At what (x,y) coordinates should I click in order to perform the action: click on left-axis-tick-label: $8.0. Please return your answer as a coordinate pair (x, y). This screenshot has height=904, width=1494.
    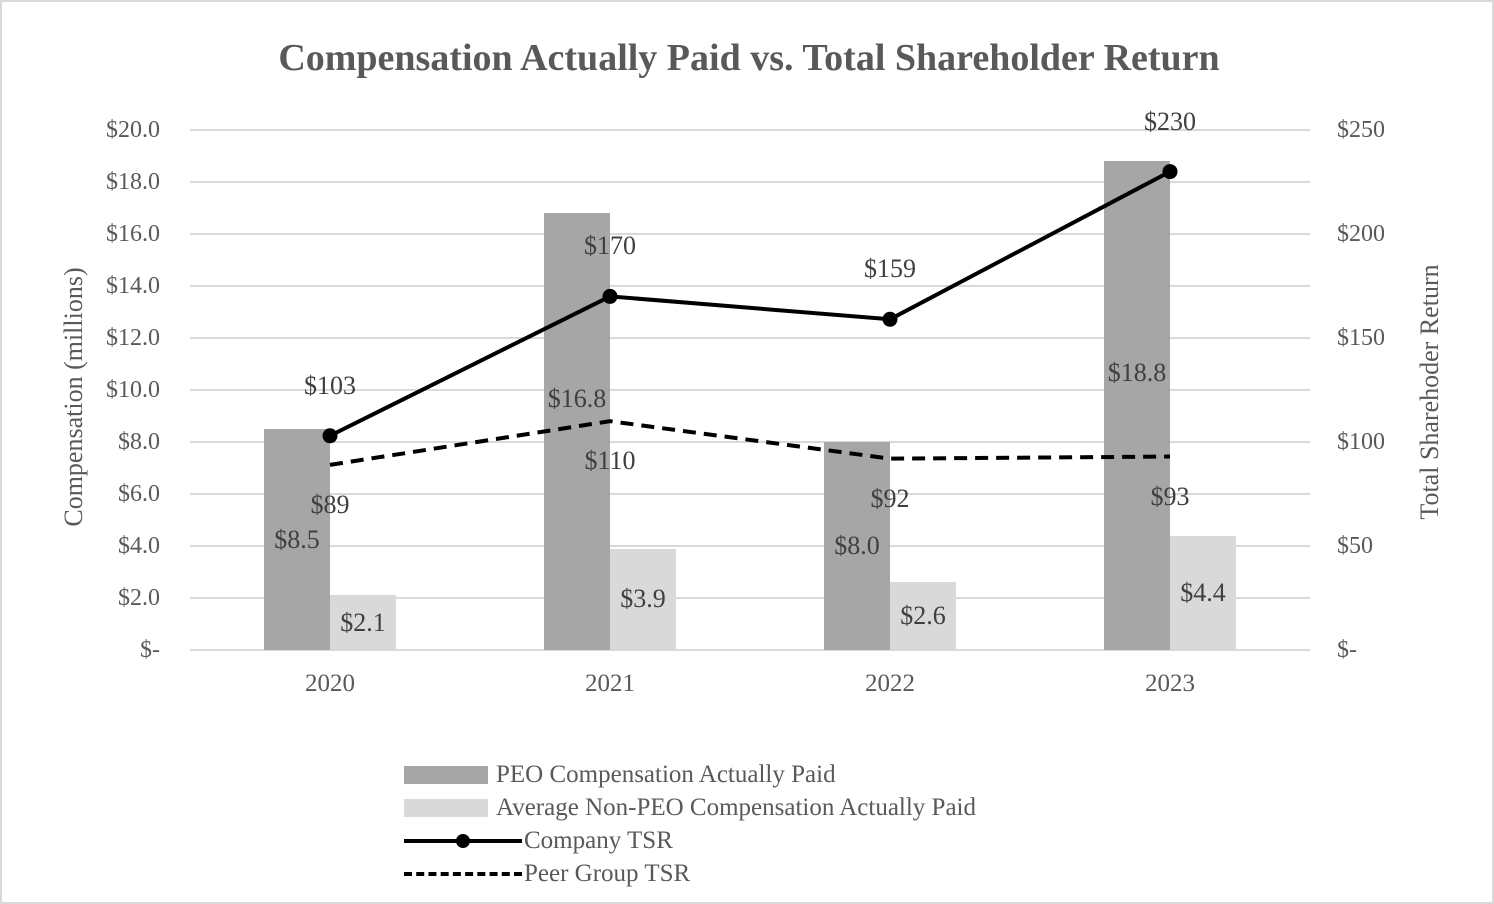
    Looking at the image, I should click on (139, 442).